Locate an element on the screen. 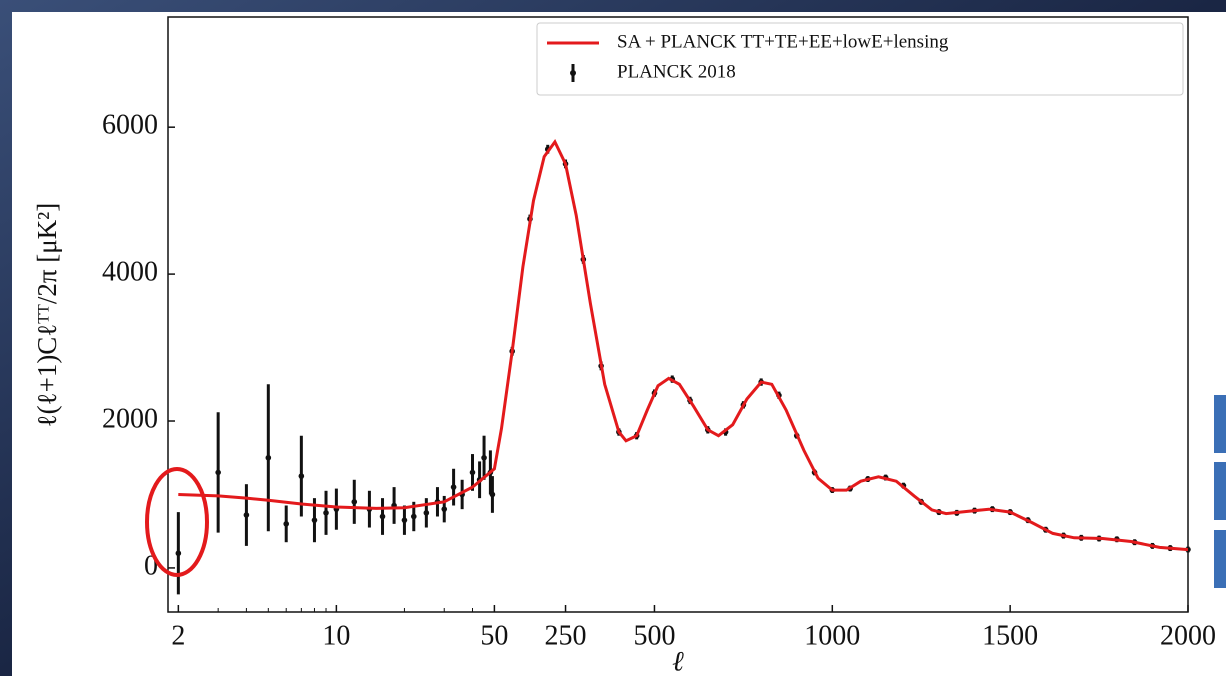 The image size is (1226, 676). legend-box is located at coordinates (860, 59).